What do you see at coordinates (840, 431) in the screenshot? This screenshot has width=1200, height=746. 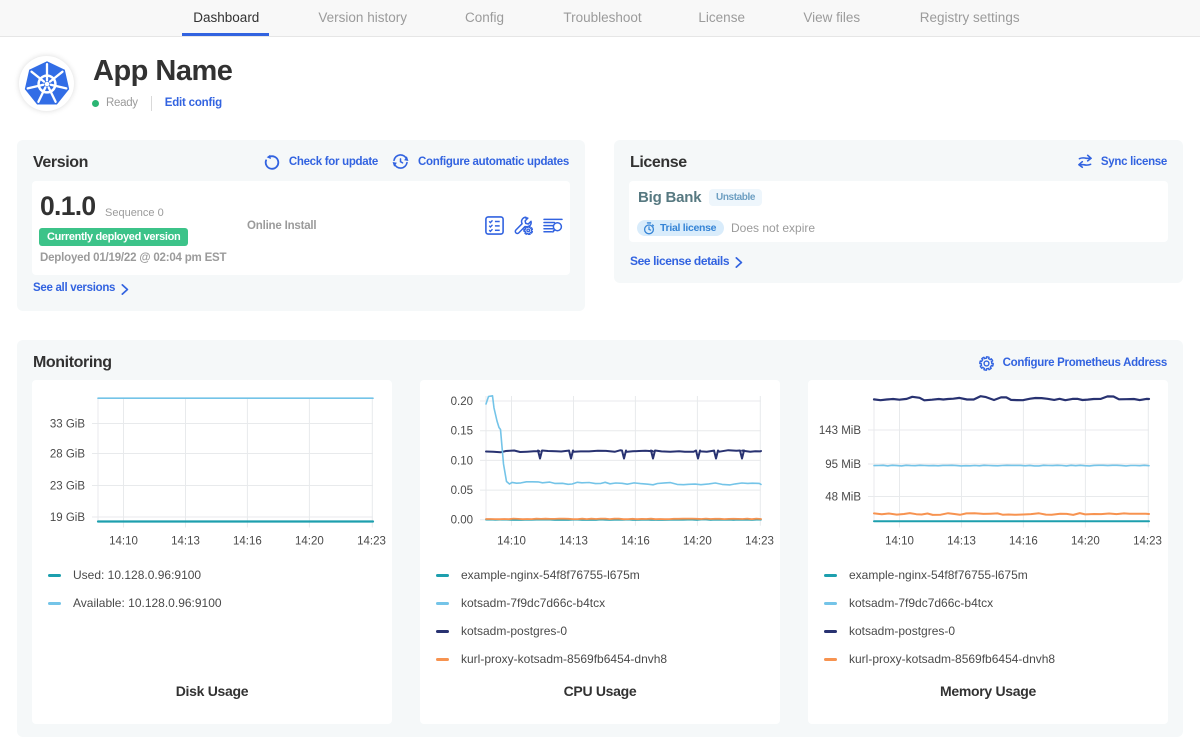 I see `svg-text: 143 MiB` at bounding box center [840, 431].